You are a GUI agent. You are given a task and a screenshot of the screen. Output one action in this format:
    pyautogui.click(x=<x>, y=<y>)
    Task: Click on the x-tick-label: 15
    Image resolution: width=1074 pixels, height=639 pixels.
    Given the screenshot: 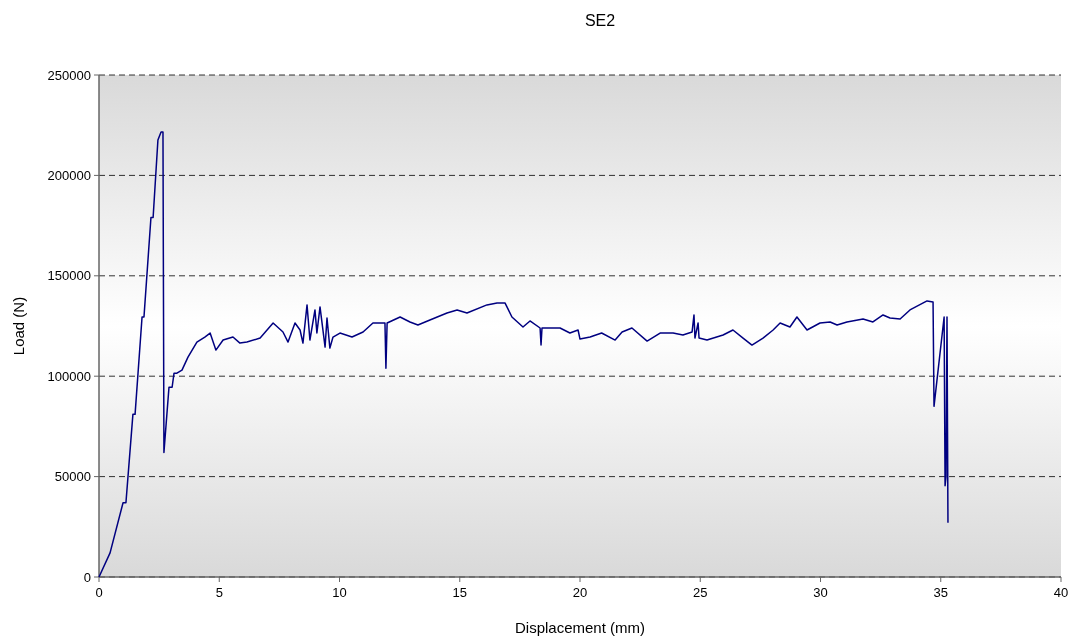 What is the action you would take?
    pyautogui.click(x=459, y=592)
    